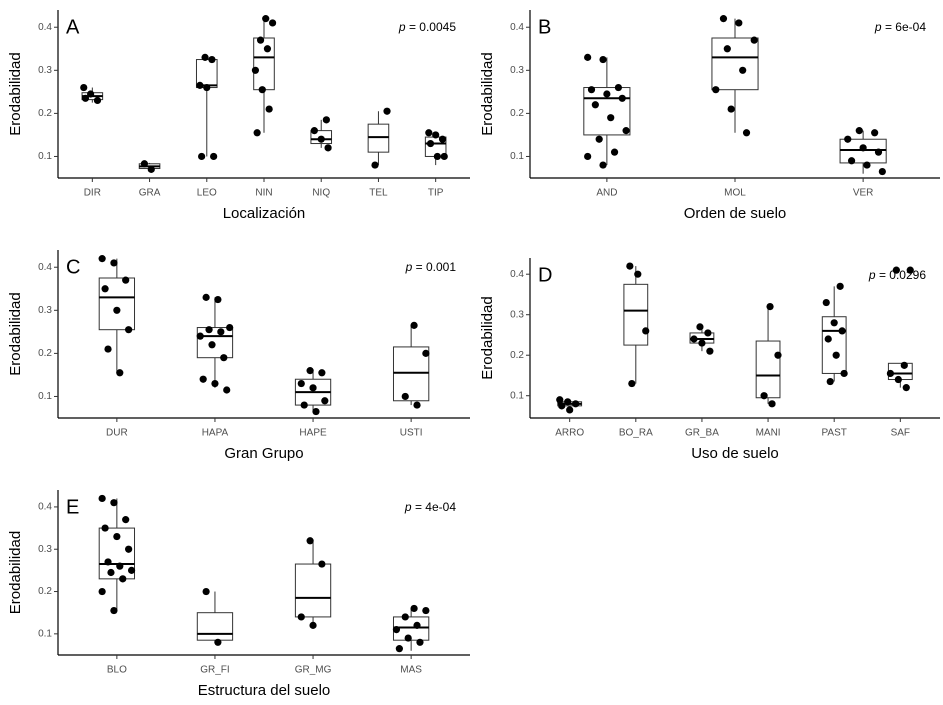  What do you see at coordinates (73, 27) in the screenshot?
I see `panel-label: A` at bounding box center [73, 27].